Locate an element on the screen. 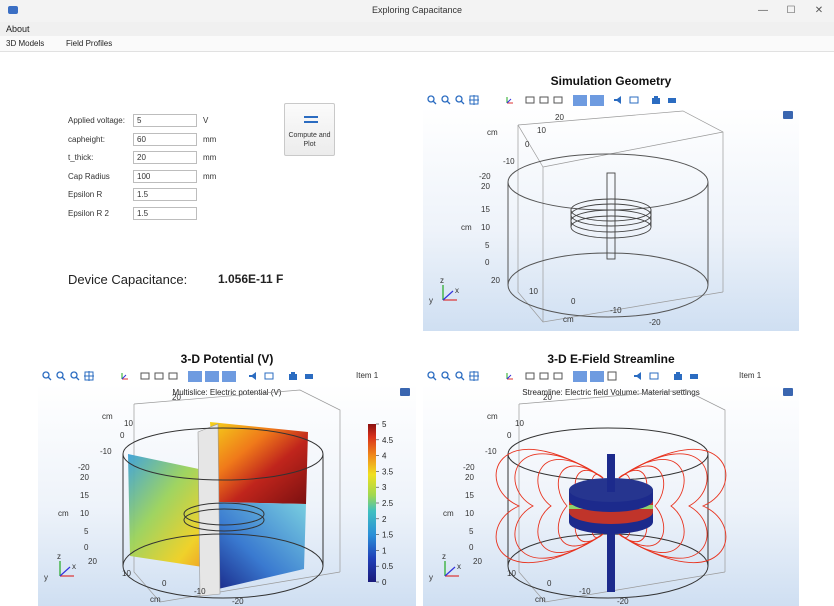 Image resolution: width=834 pixels, height=606 pixels. maximize-button: ☐ is located at coordinates (791, 10).